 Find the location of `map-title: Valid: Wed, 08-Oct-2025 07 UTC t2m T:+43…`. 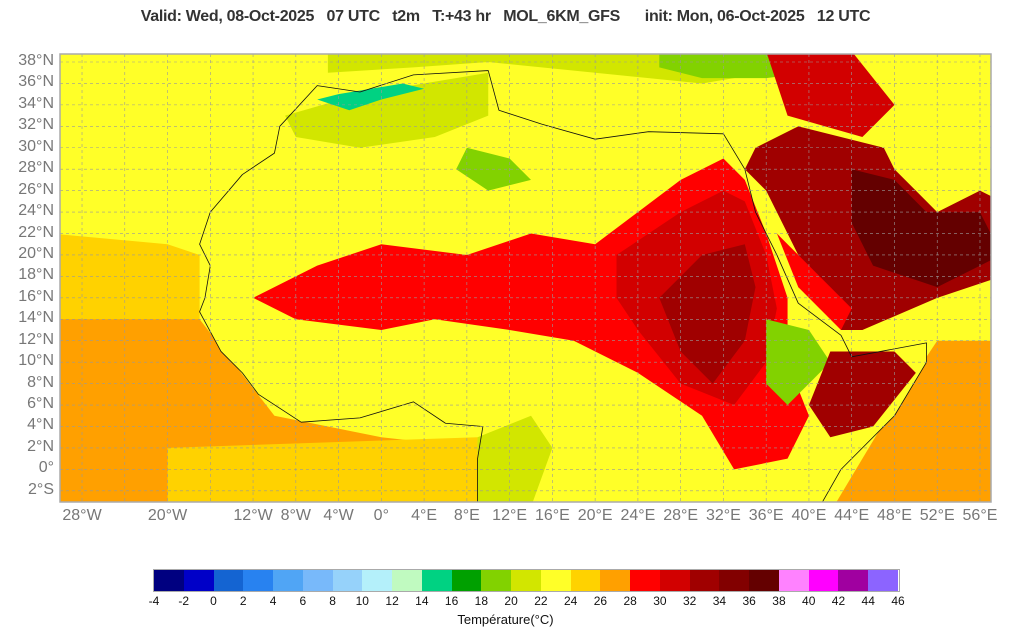

map-title: Valid: Wed, 08-Oct-2025 07 UTC t2m T:+43… is located at coordinates (505, 16).